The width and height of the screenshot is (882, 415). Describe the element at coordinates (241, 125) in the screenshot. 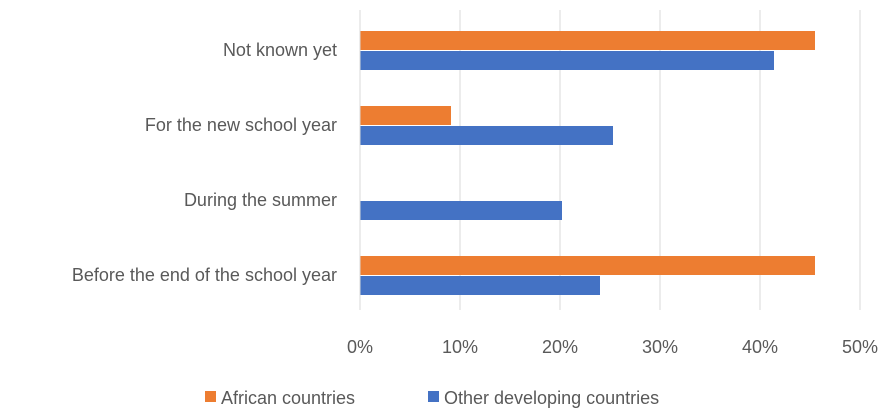

I see `y-category-label: For the new school year` at that location.